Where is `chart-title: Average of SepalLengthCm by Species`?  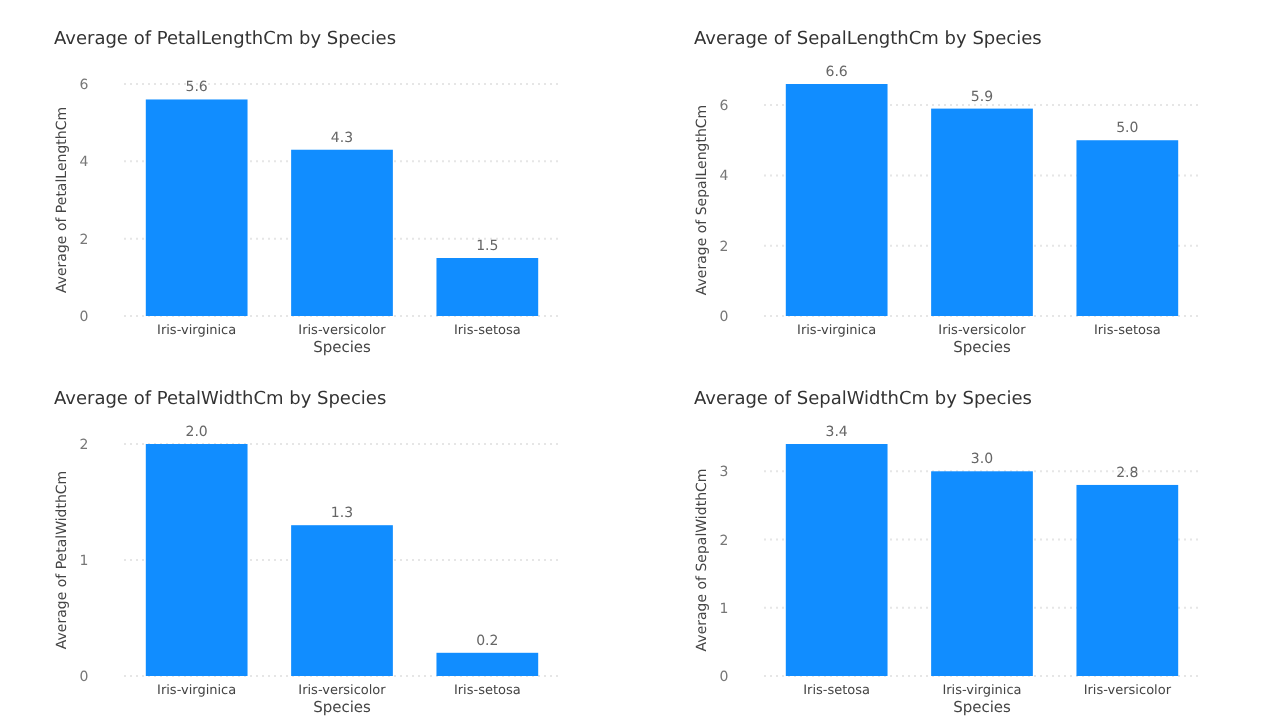 chart-title: Average of SepalLengthCm by Species is located at coordinates (868, 40).